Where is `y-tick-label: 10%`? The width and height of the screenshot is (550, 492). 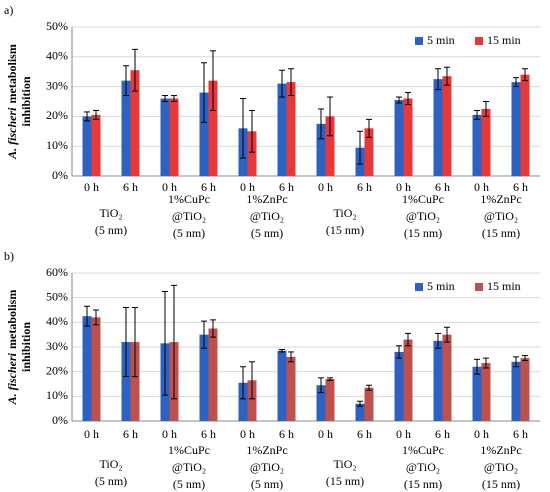 y-tick-label: 10% is located at coordinates (57, 145).